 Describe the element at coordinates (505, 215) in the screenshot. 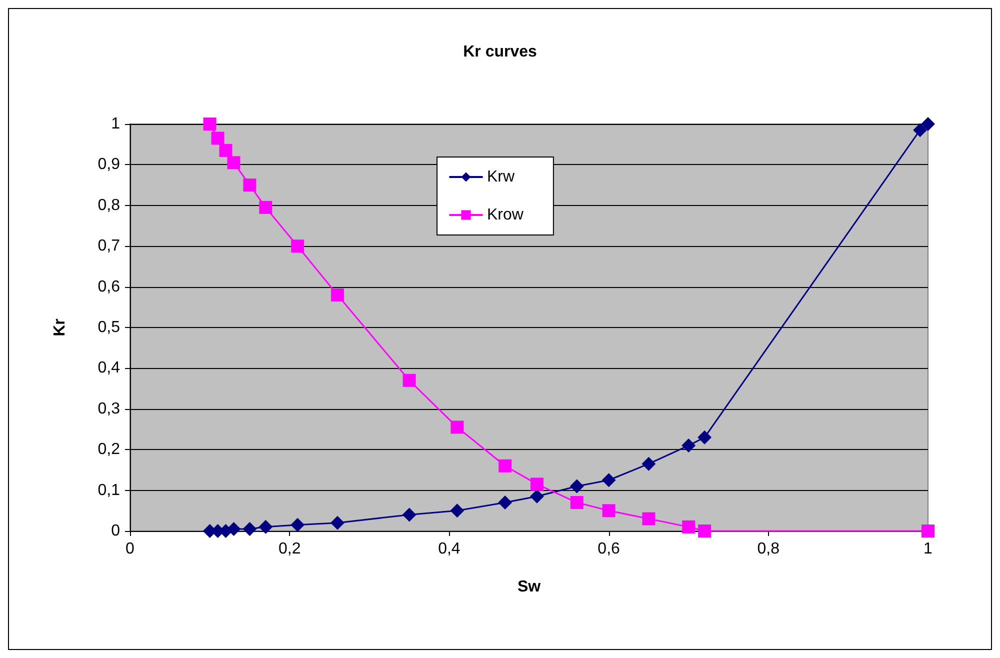

I see `legend-label: Krow` at that location.